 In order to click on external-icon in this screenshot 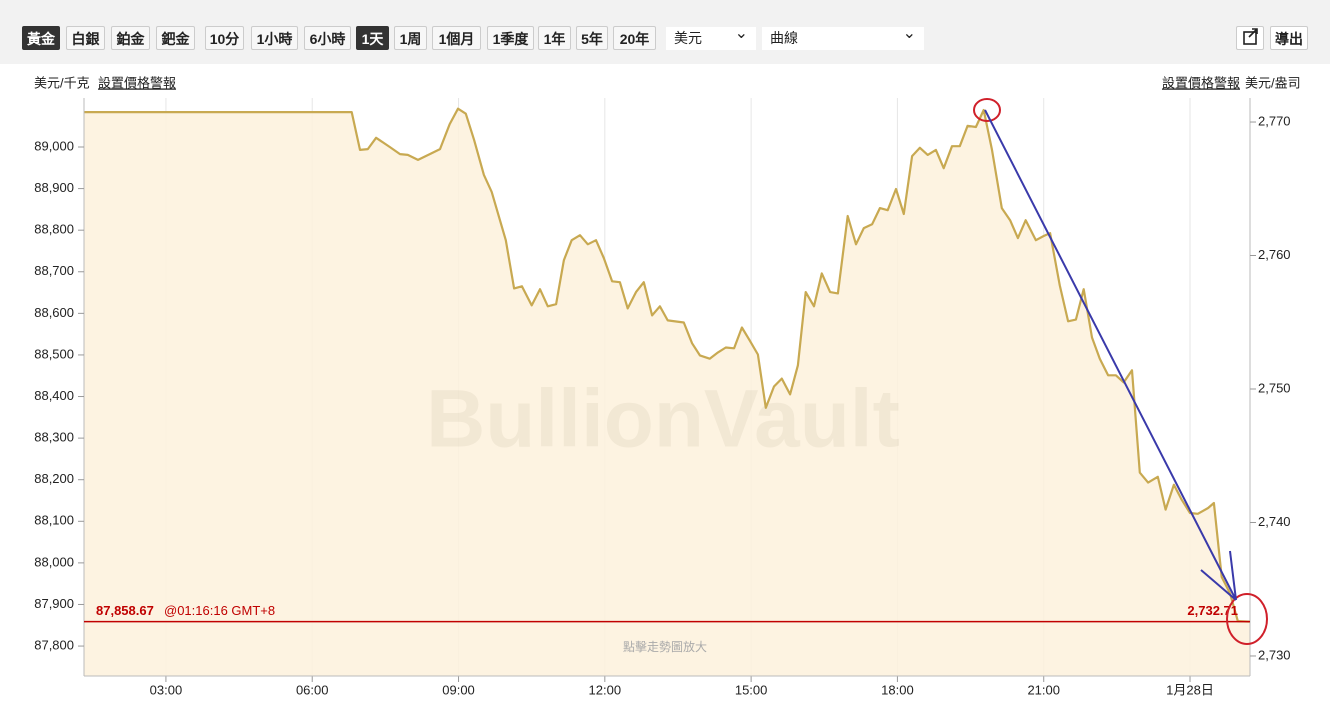, I will do `click(1250, 36)`.